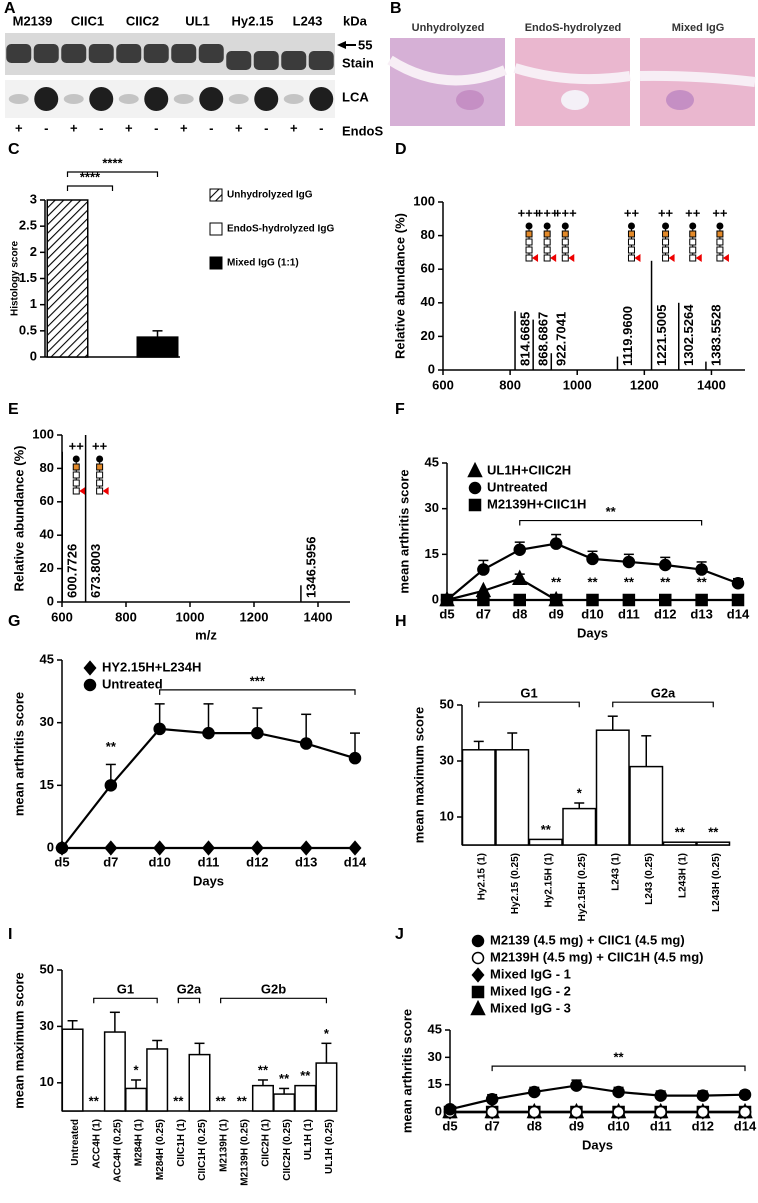 This screenshot has width=758, height=1203. I want to click on x-tick-label: Hy2.15H (1), so click(548, 880).